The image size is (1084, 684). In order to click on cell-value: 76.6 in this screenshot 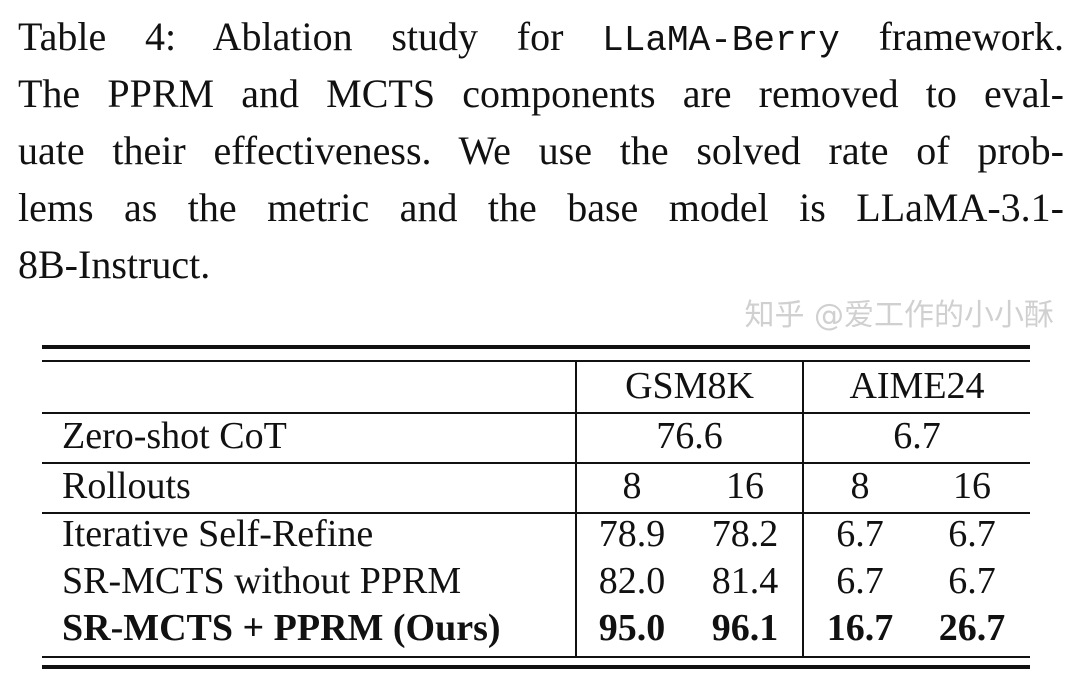, I will do `click(689, 436)`.